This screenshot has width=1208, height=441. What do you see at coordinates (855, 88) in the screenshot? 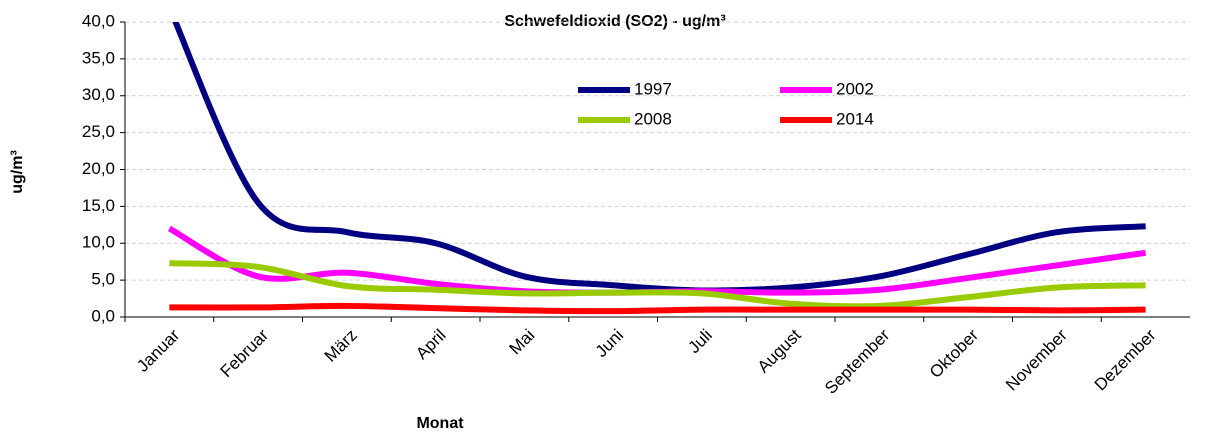
I see `legend-label: 2002` at bounding box center [855, 88].